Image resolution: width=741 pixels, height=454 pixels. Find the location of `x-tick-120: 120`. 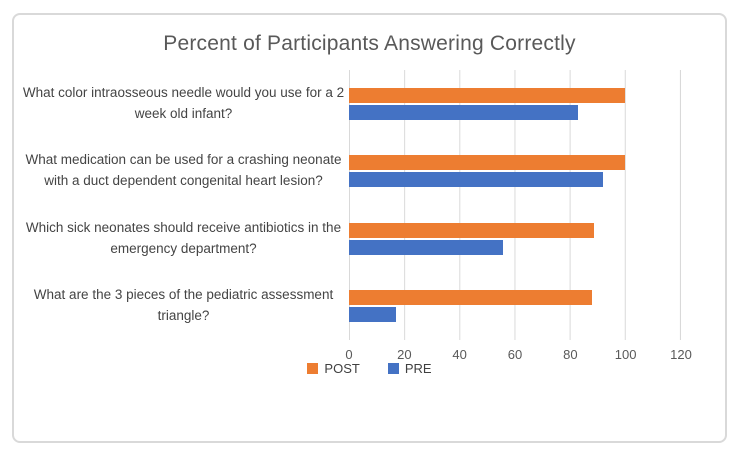

x-tick-120: 120 is located at coordinates (681, 354).